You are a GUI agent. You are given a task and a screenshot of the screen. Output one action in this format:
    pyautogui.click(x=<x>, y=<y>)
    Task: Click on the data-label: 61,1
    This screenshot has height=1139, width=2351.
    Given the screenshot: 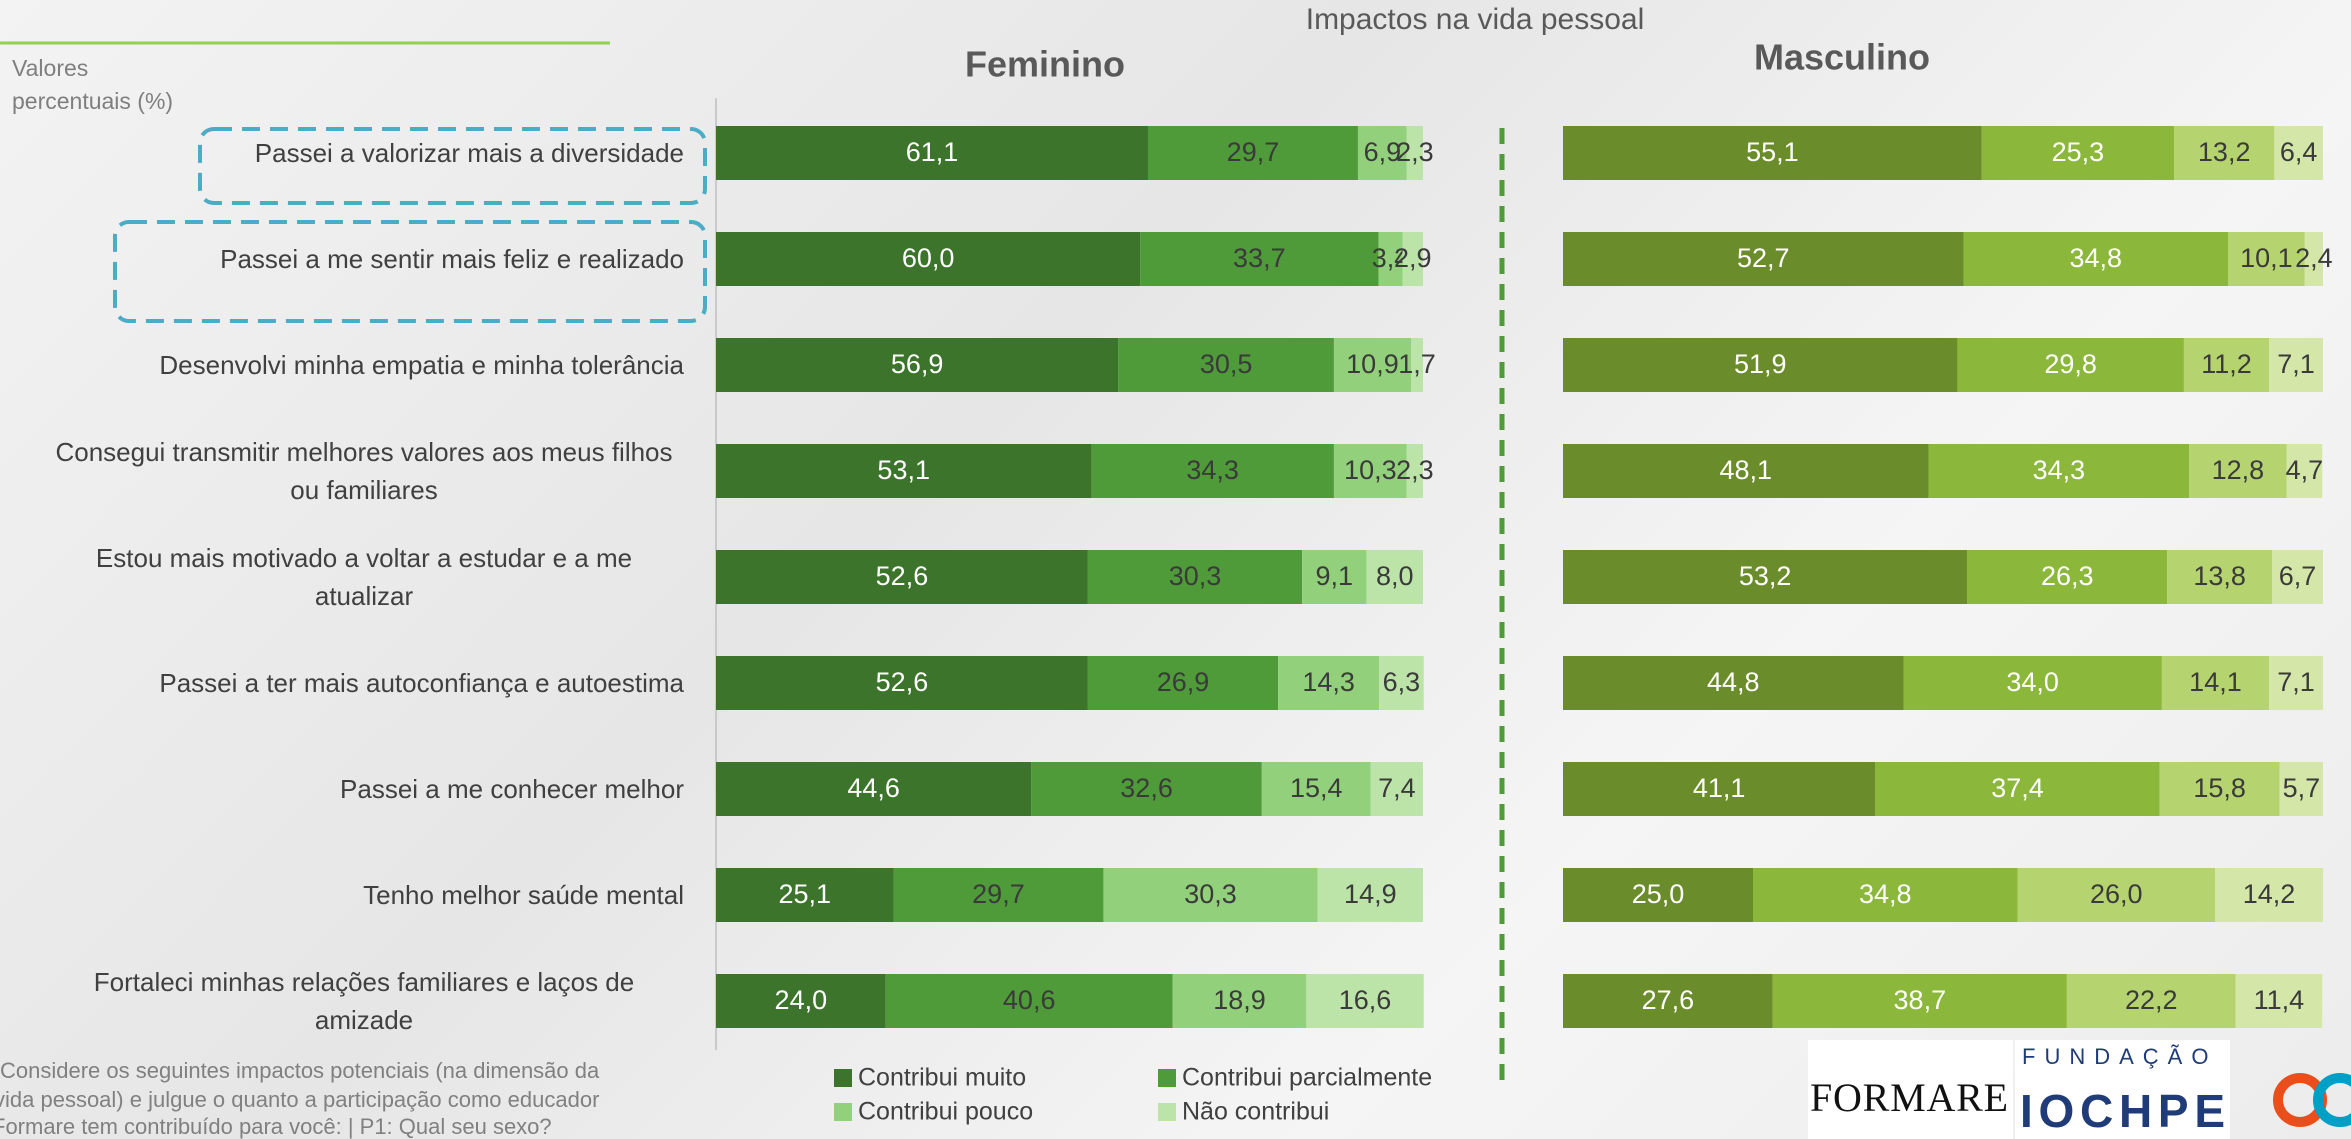 What is the action you would take?
    pyautogui.click(x=932, y=152)
    